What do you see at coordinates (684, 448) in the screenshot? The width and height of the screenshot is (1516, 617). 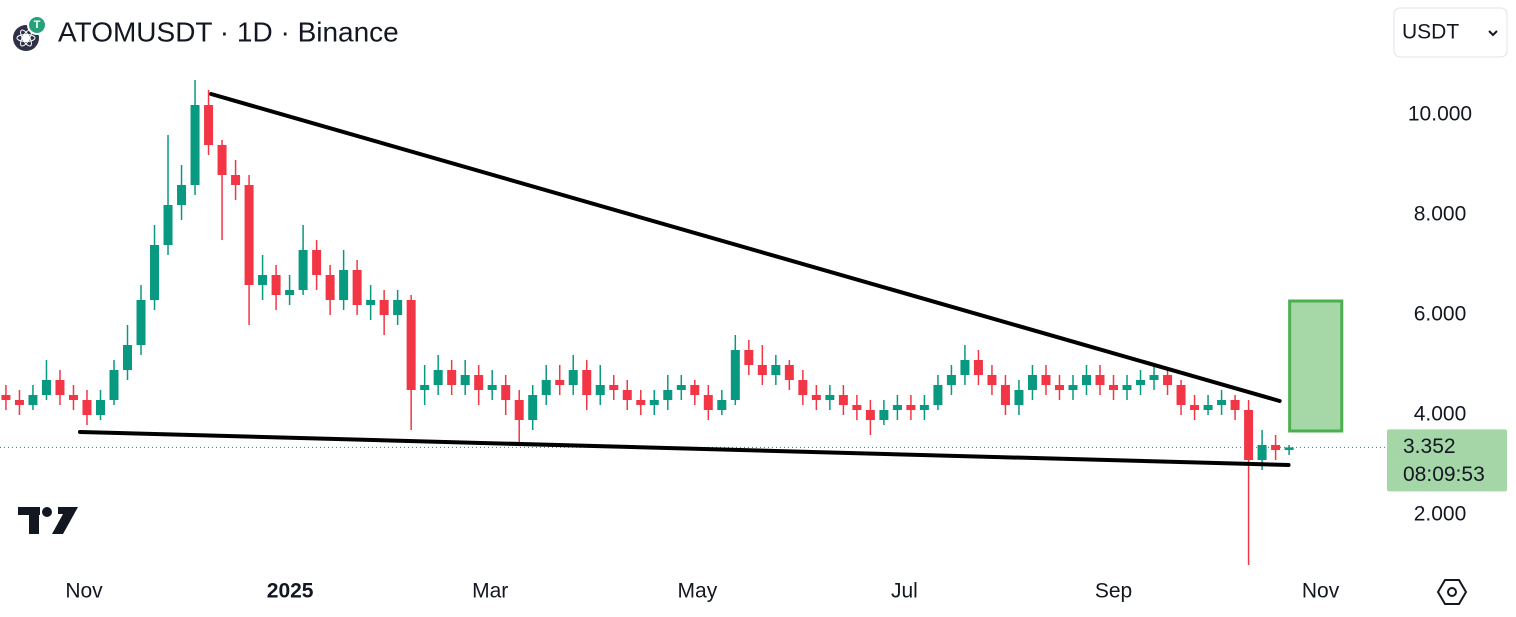 I see `trendline` at bounding box center [684, 448].